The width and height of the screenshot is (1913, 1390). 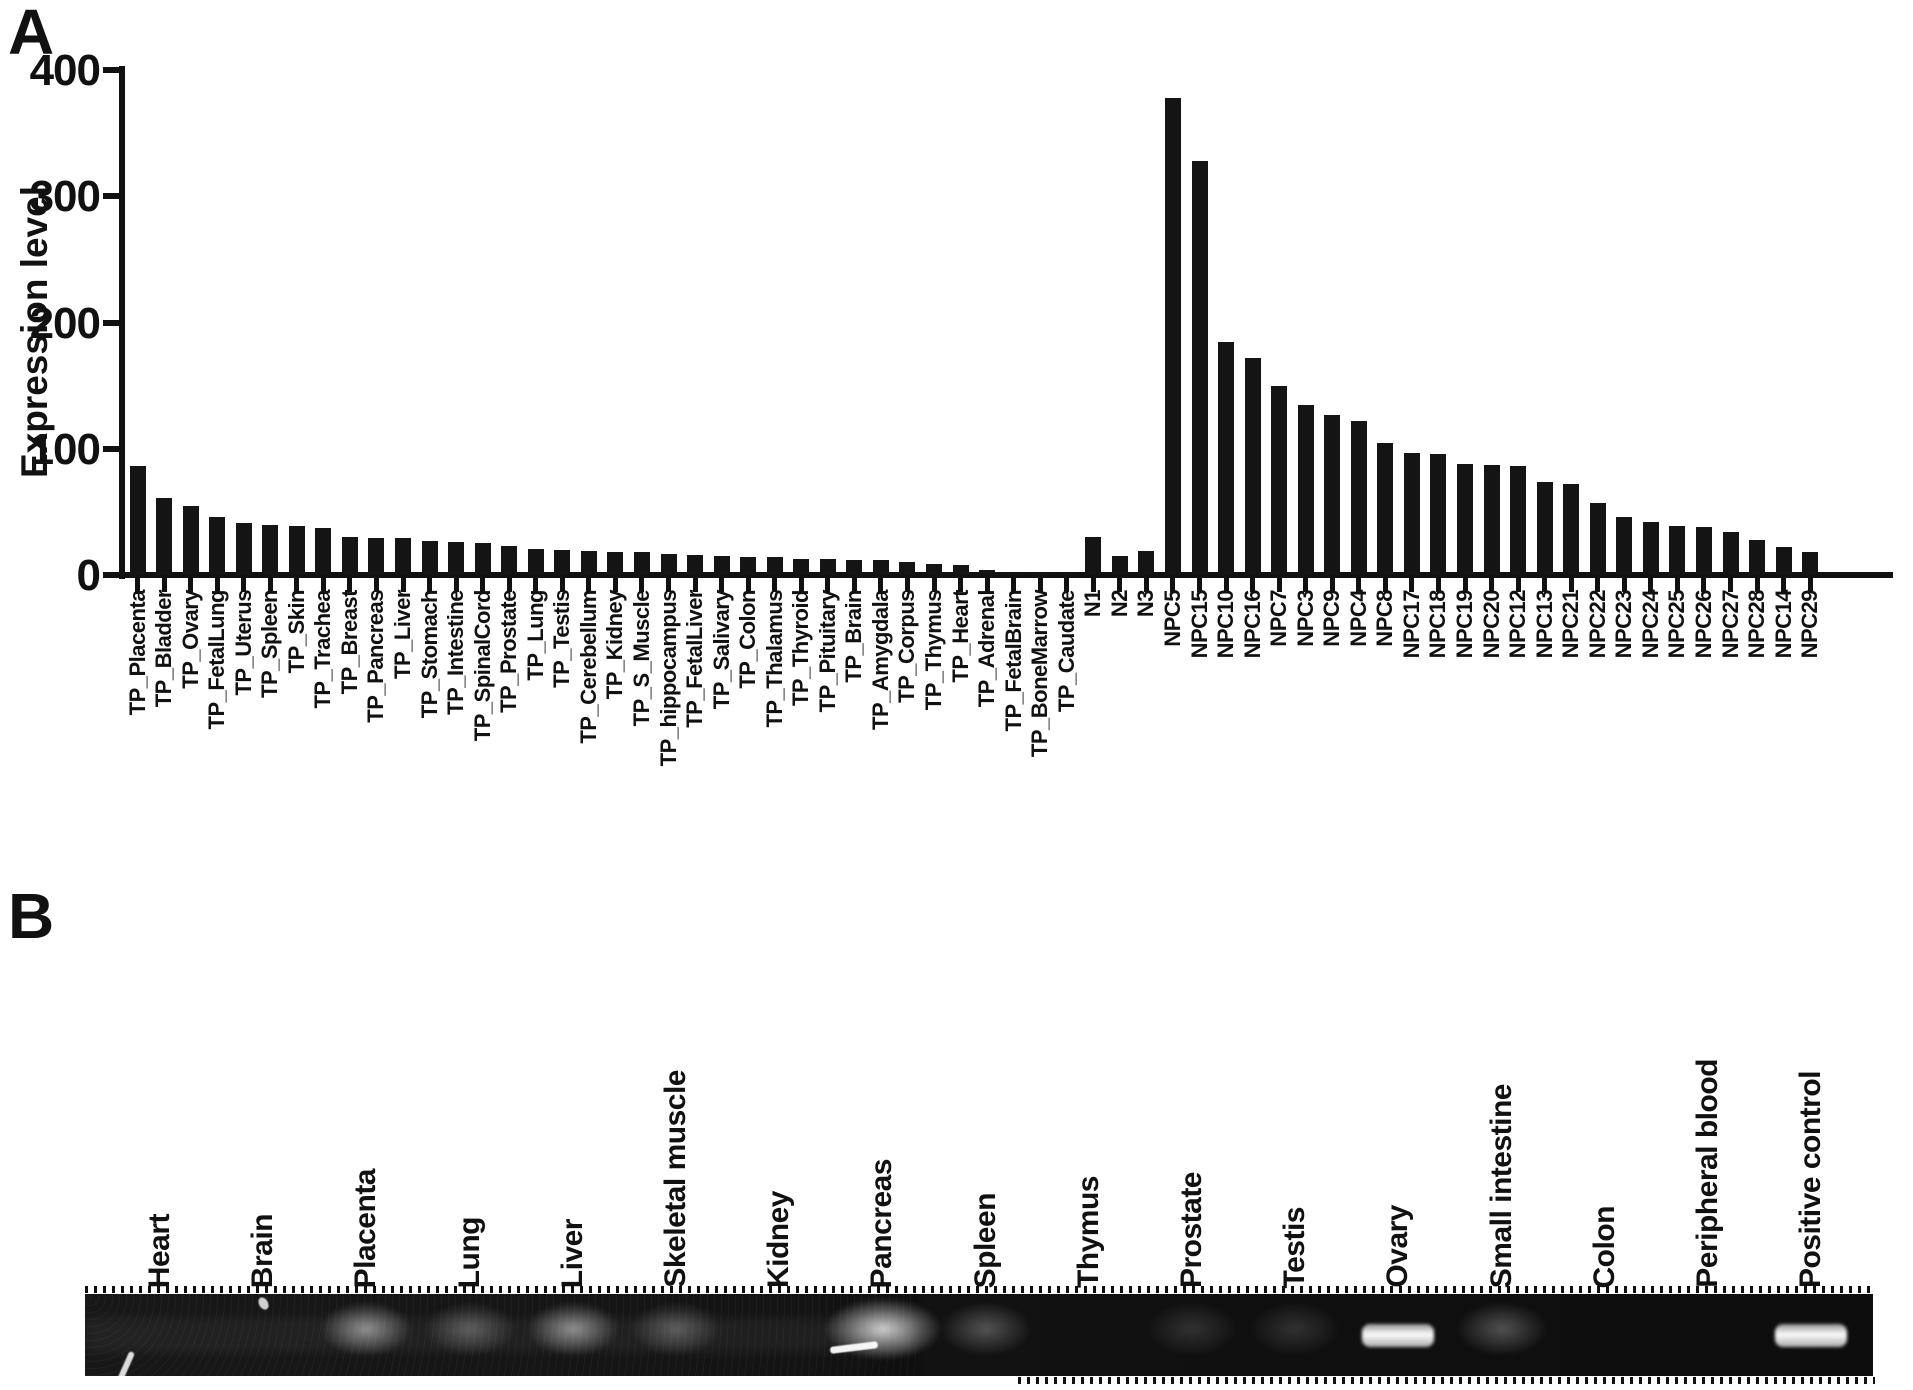 What do you see at coordinates (509, 651) in the screenshot?
I see `x-tick-label: TP_Prostate` at bounding box center [509, 651].